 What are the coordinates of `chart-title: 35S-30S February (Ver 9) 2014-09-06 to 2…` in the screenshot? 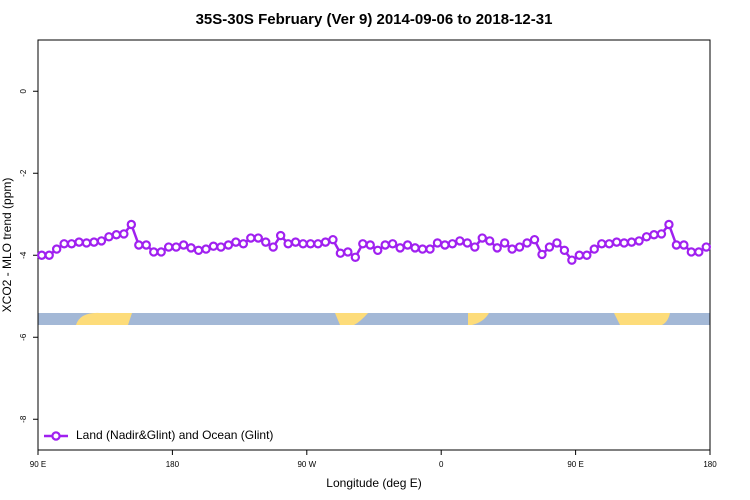 It's located at (374, 19).